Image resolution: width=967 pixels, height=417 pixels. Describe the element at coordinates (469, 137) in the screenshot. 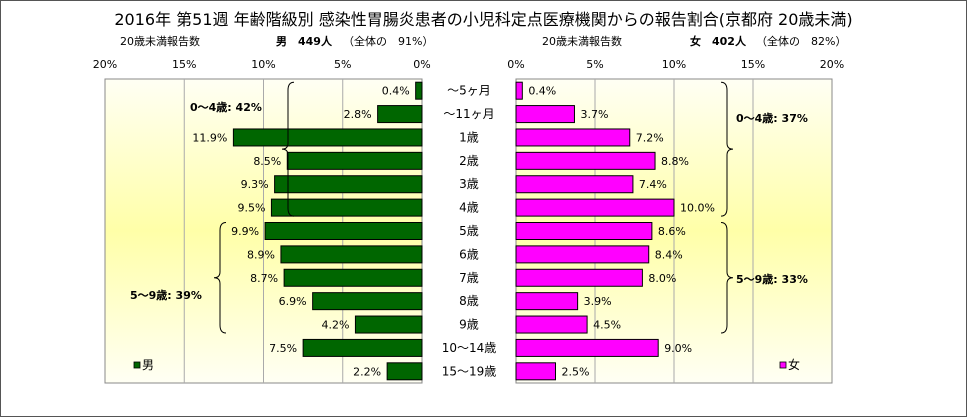

I see `category-label: 1歳` at that location.